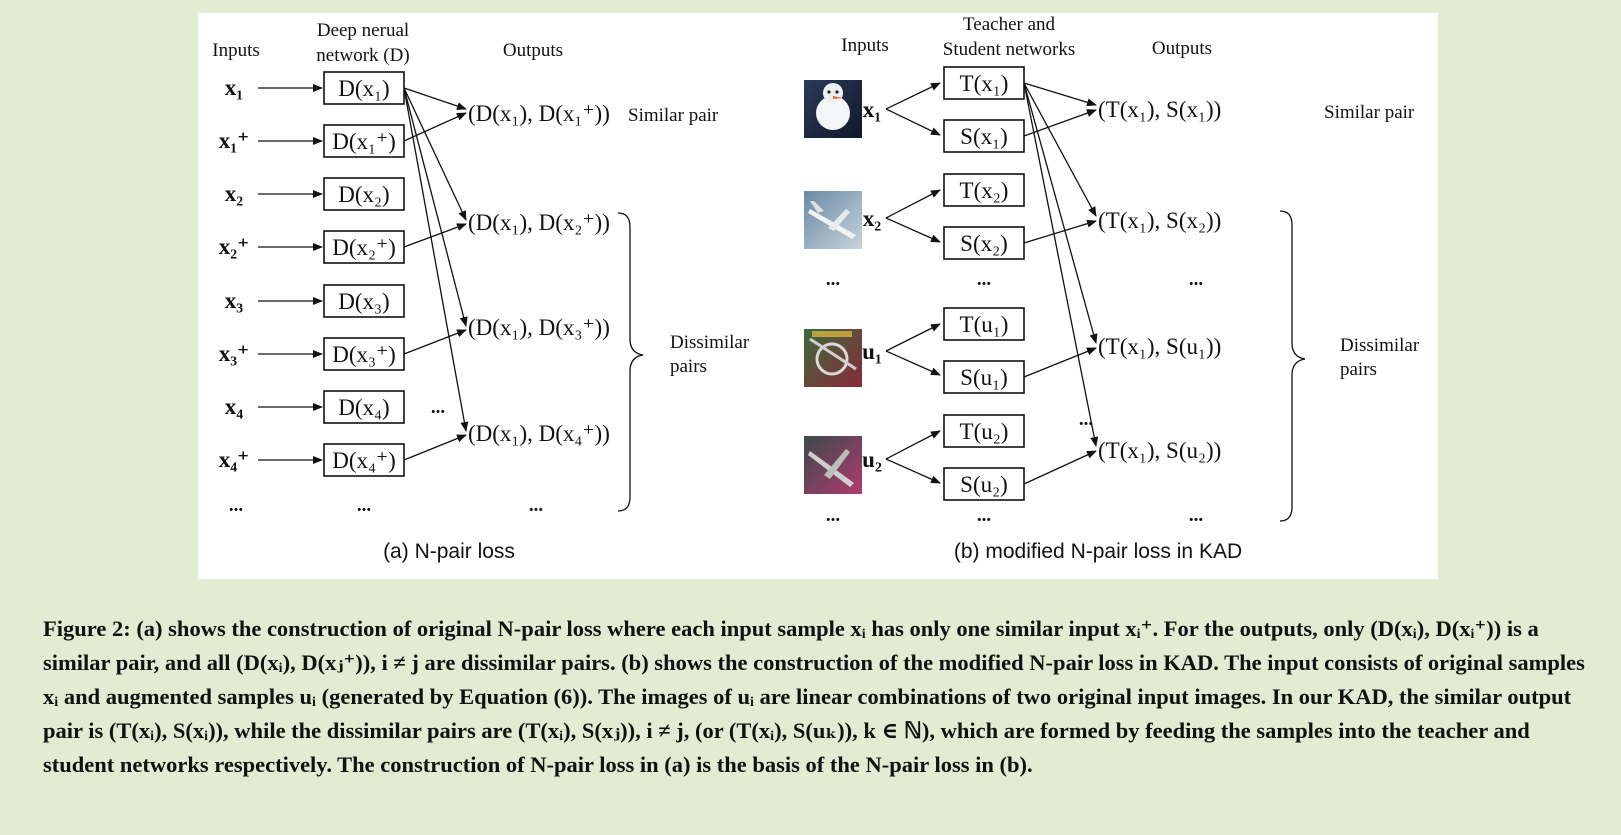 Image resolution: width=1621 pixels, height=835 pixels. I want to click on panel-a-network-header-line2: network (D), so click(362, 55).